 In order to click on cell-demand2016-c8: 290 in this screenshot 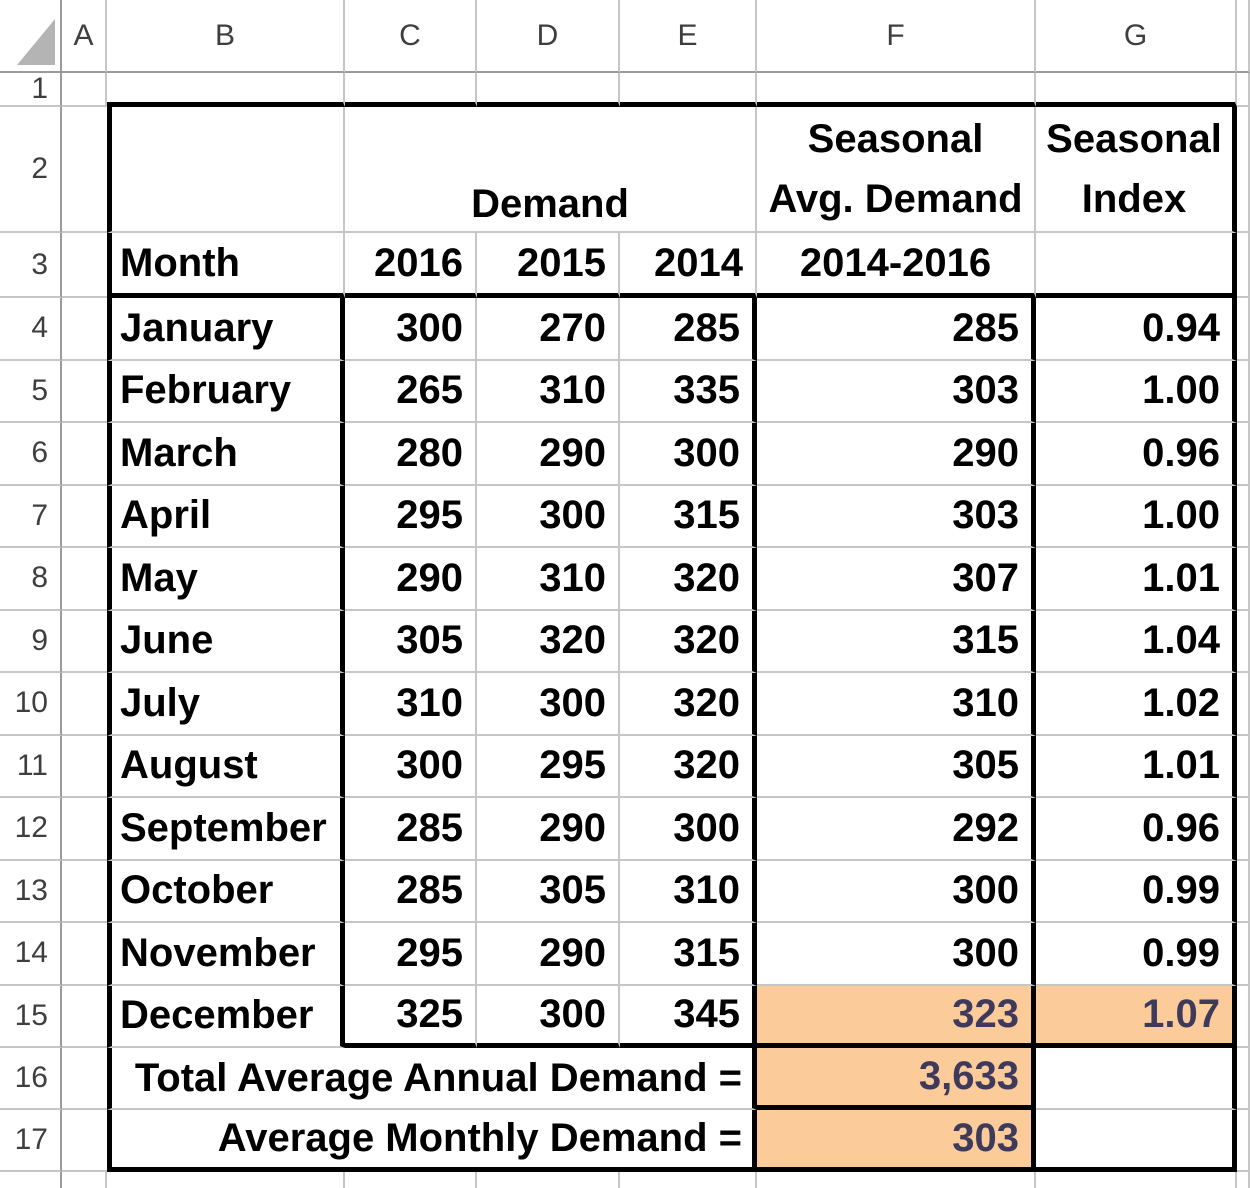, I will do `click(411, 579)`.